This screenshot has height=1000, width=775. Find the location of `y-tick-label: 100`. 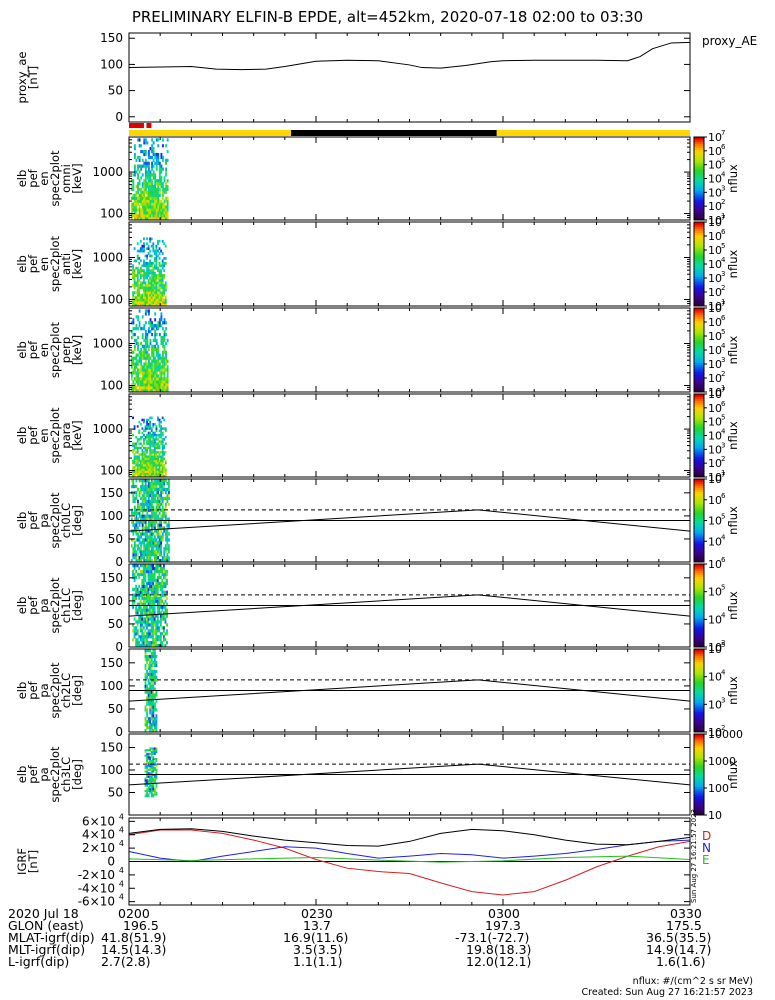

y-tick-label: 100 is located at coordinates (111, 385).